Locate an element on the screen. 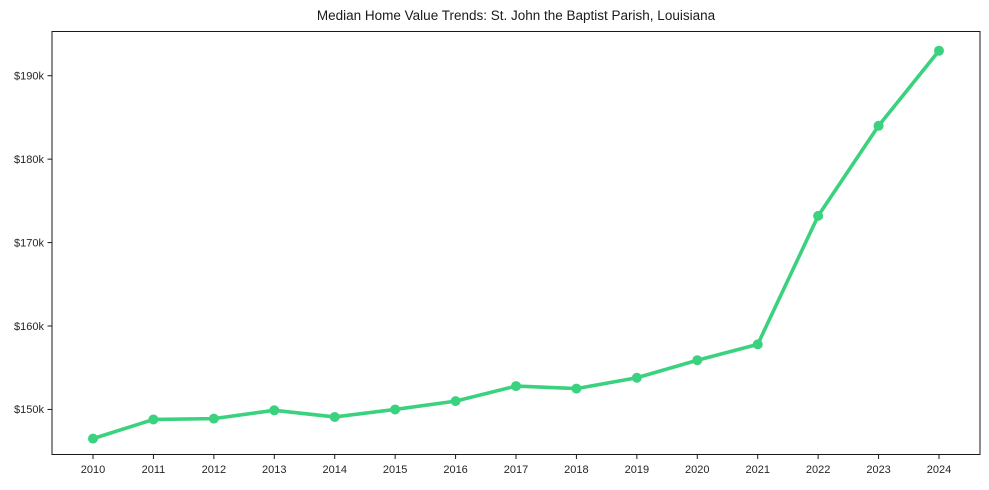 The height and width of the screenshot is (490, 989). x-axis-tick-label: 2018 is located at coordinates (576, 470).